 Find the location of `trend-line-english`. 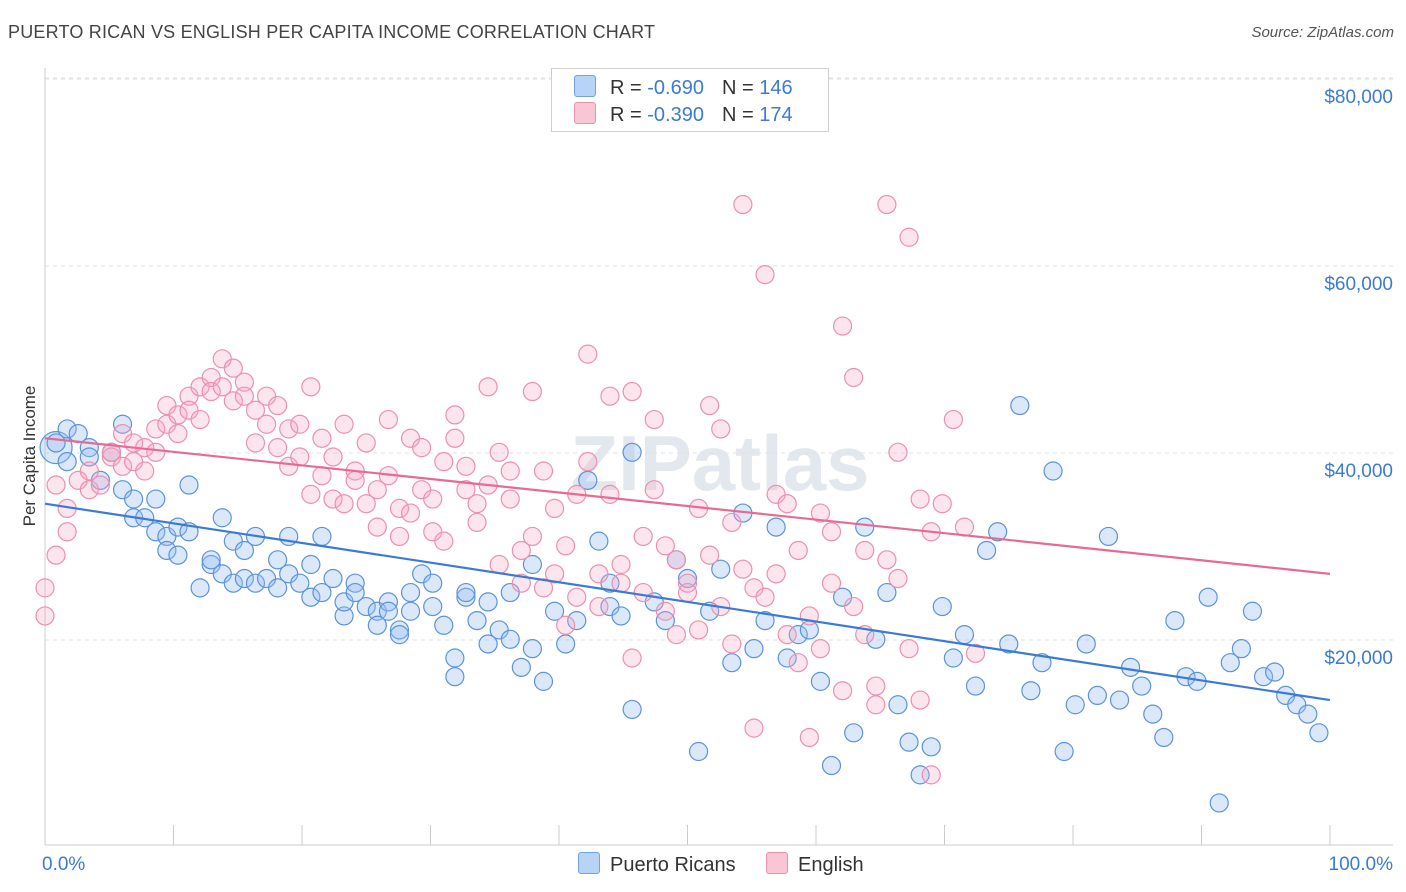

trend-line-english is located at coordinates (687, 506).